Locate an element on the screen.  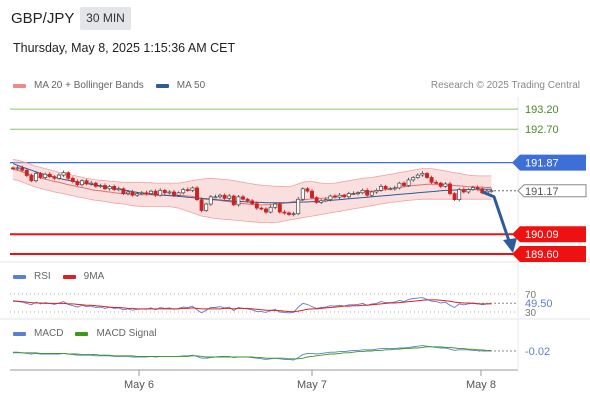
macd-signal-swatch is located at coordinates (82, 333).